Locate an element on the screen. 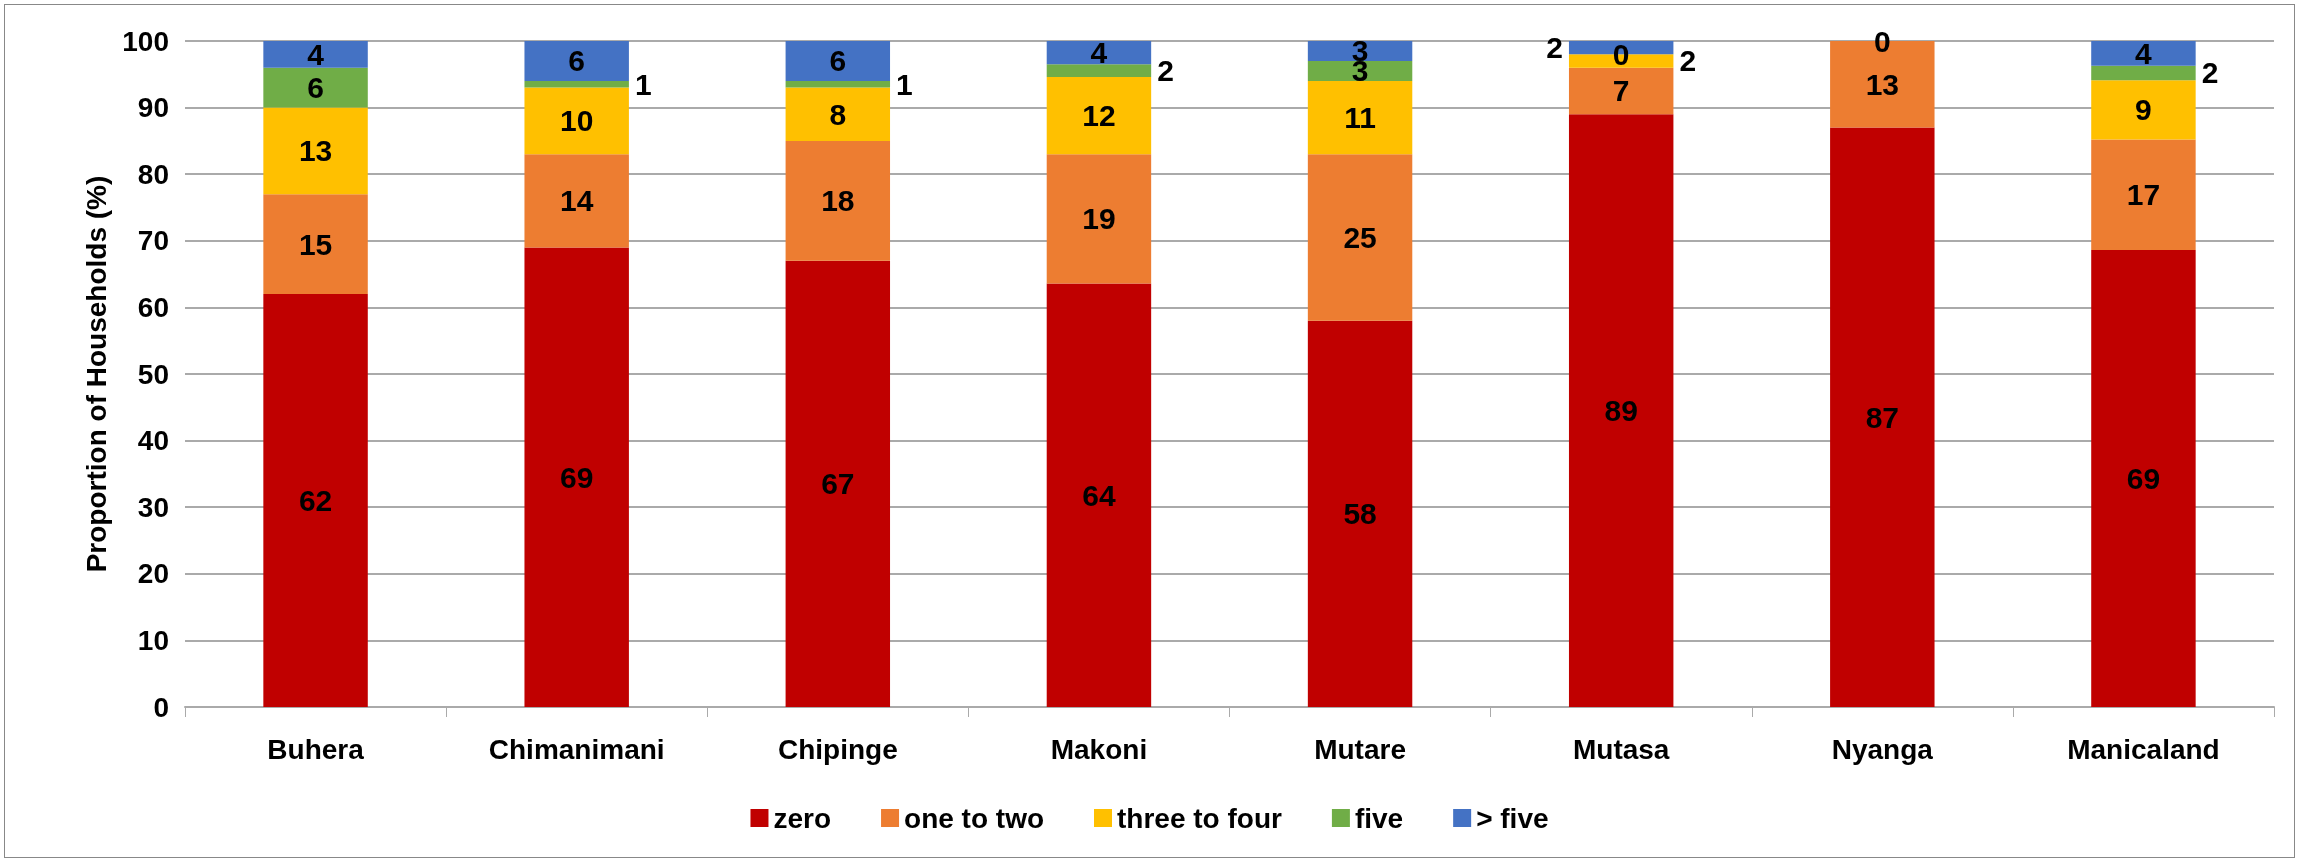 The width and height of the screenshot is (2301, 864). data-label: 64 is located at coordinates (1099, 495).